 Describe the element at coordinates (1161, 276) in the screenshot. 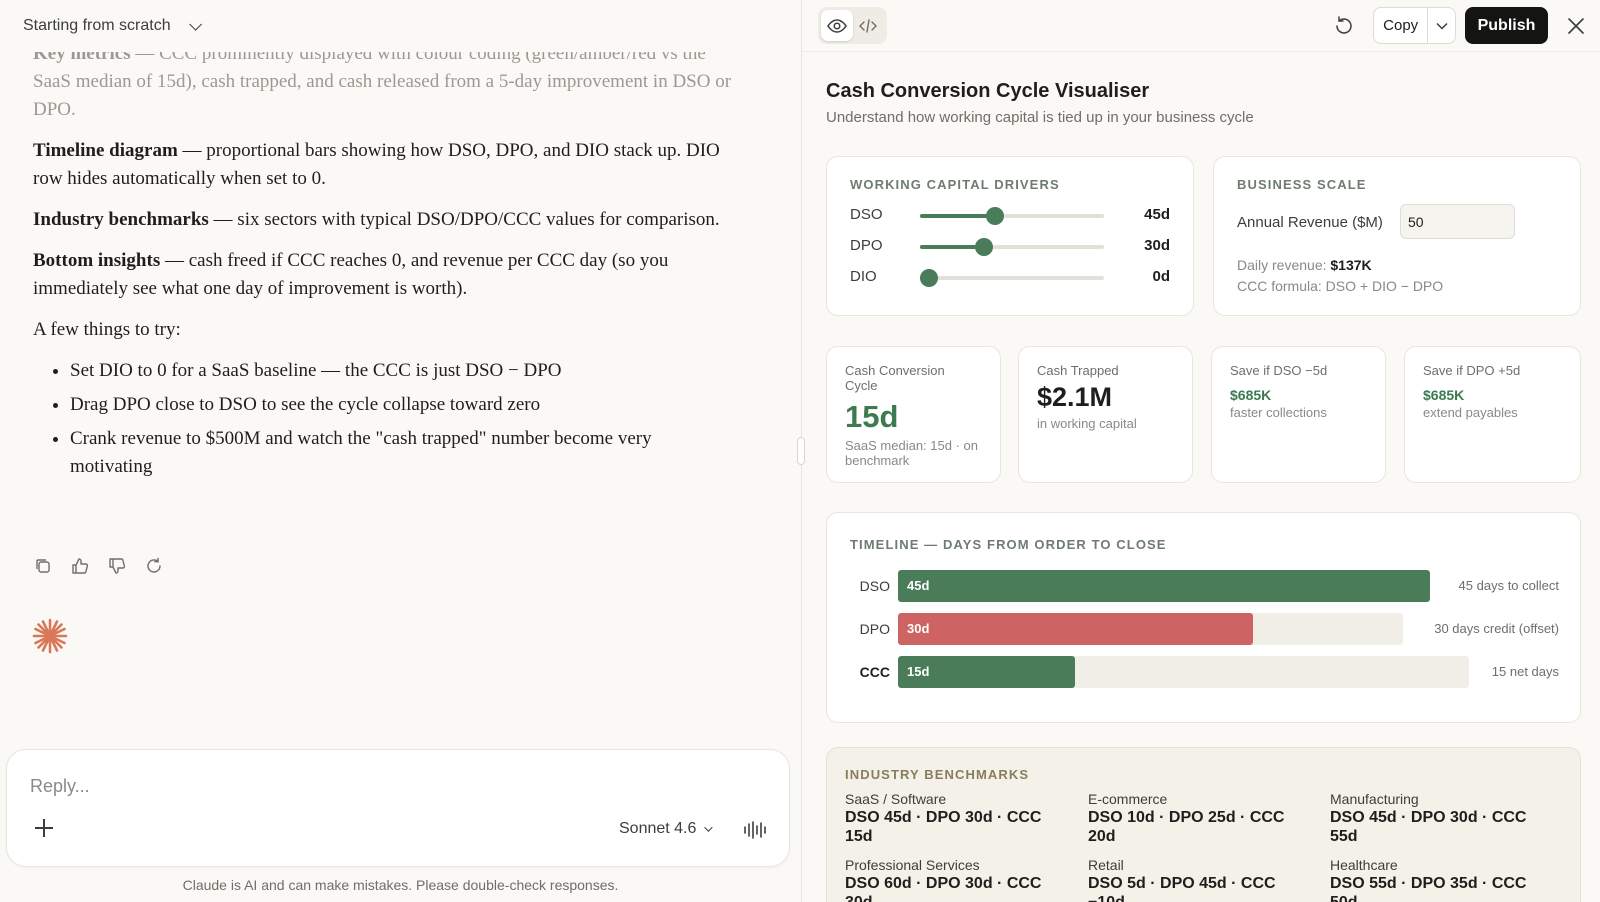

I see `slider-value: 0d` at that location.